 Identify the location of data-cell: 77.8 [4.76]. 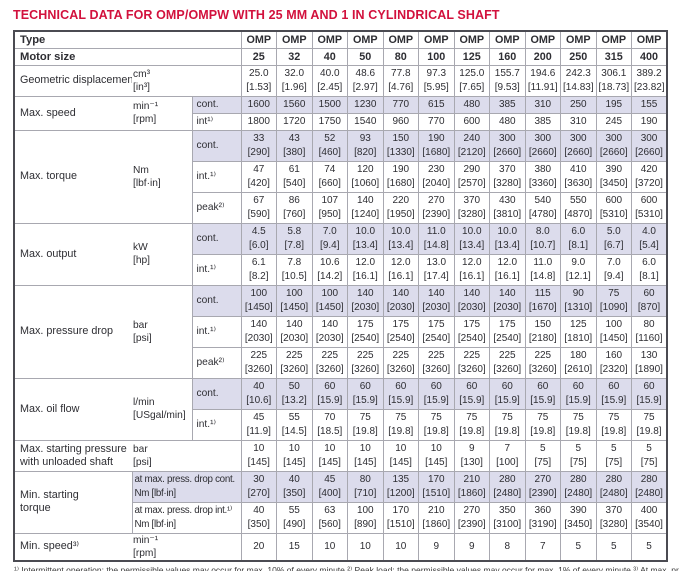
(401, 80).